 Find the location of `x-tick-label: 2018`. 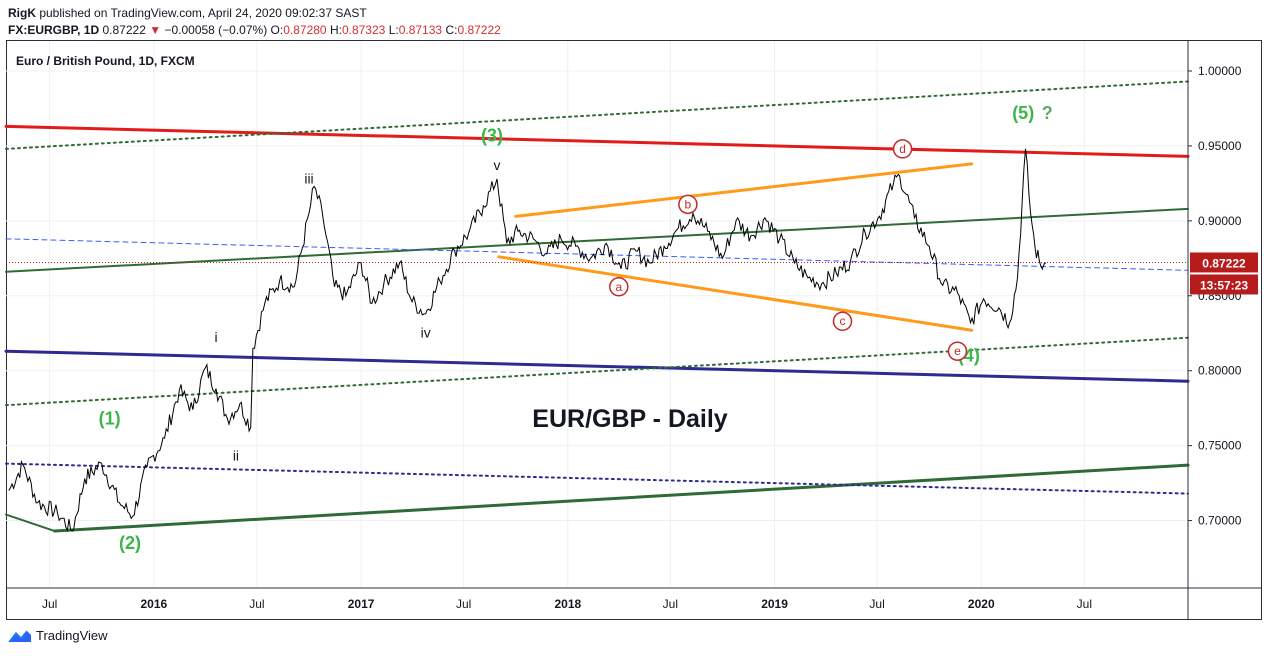

x-tick-label: 2018 is located at coordinates (567, 604).